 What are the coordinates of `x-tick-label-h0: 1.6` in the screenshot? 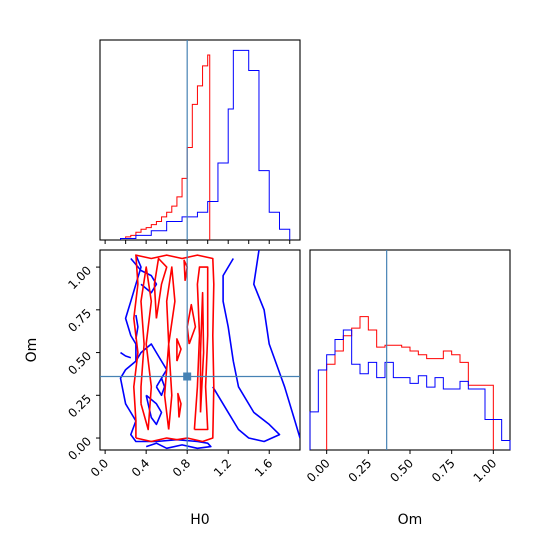 It's located at (263, 467).